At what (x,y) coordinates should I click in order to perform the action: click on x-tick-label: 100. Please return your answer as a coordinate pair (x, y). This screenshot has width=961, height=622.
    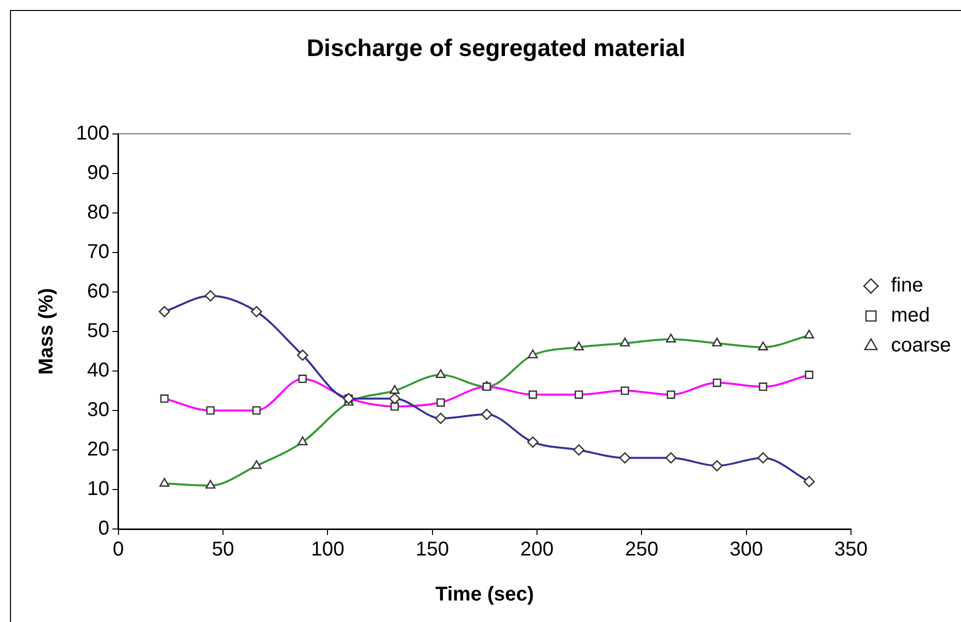
    Looking at the image, I should click on (327, 549).